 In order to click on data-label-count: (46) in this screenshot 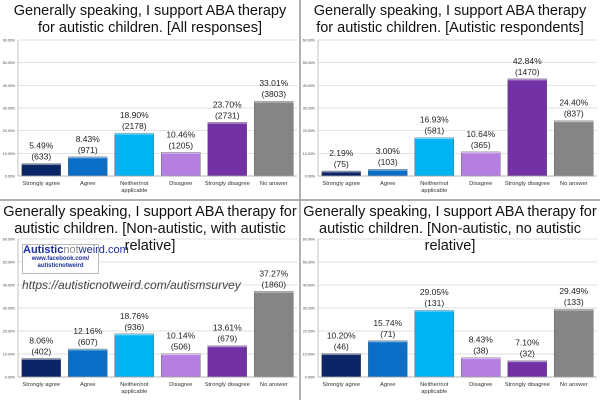, I will do `click(341, 347)`.